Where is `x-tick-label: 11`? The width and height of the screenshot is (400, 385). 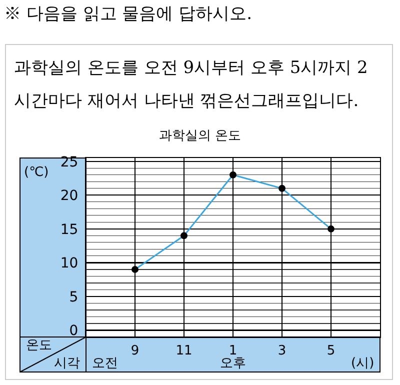 x-tick-label: 11 is located at coordinates (184, 351).